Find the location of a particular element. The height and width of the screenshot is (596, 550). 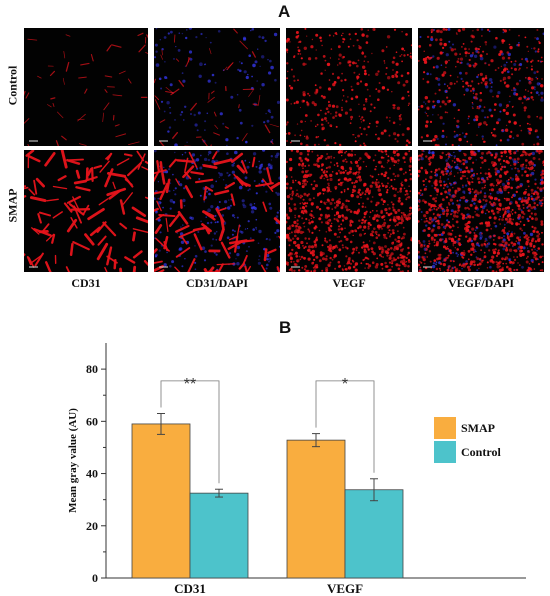

column-label-cd31: CD31 is located at coordinates (86, 283).